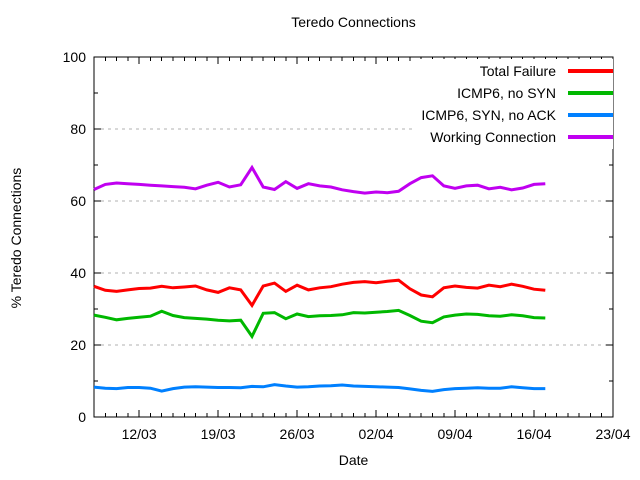 This screenshot has height=480, width=640. I want to click on y-tick-label: 40, so click(78, 273).